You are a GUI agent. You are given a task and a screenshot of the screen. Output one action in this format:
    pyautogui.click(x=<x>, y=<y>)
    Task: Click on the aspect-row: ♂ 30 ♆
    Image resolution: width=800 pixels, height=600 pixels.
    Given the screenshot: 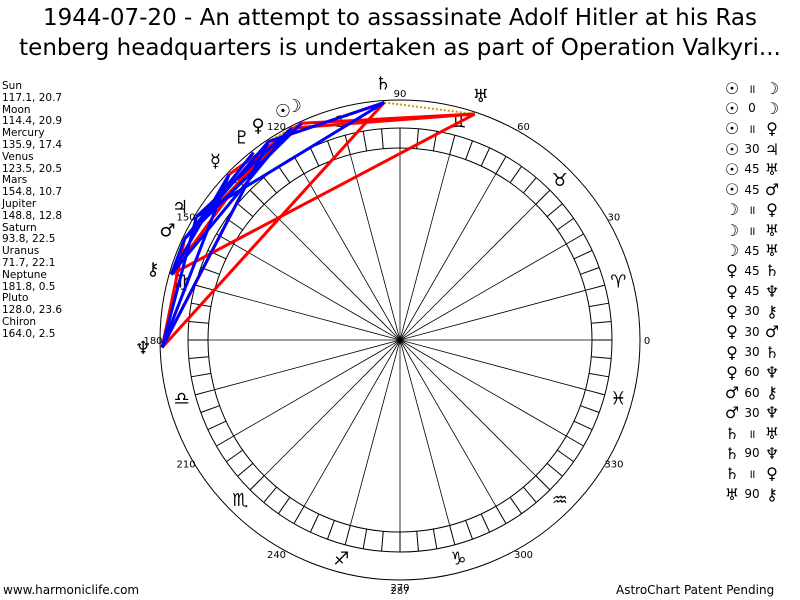 What is the action you would take?
    pyautogui.click(x=761, y=413)
    